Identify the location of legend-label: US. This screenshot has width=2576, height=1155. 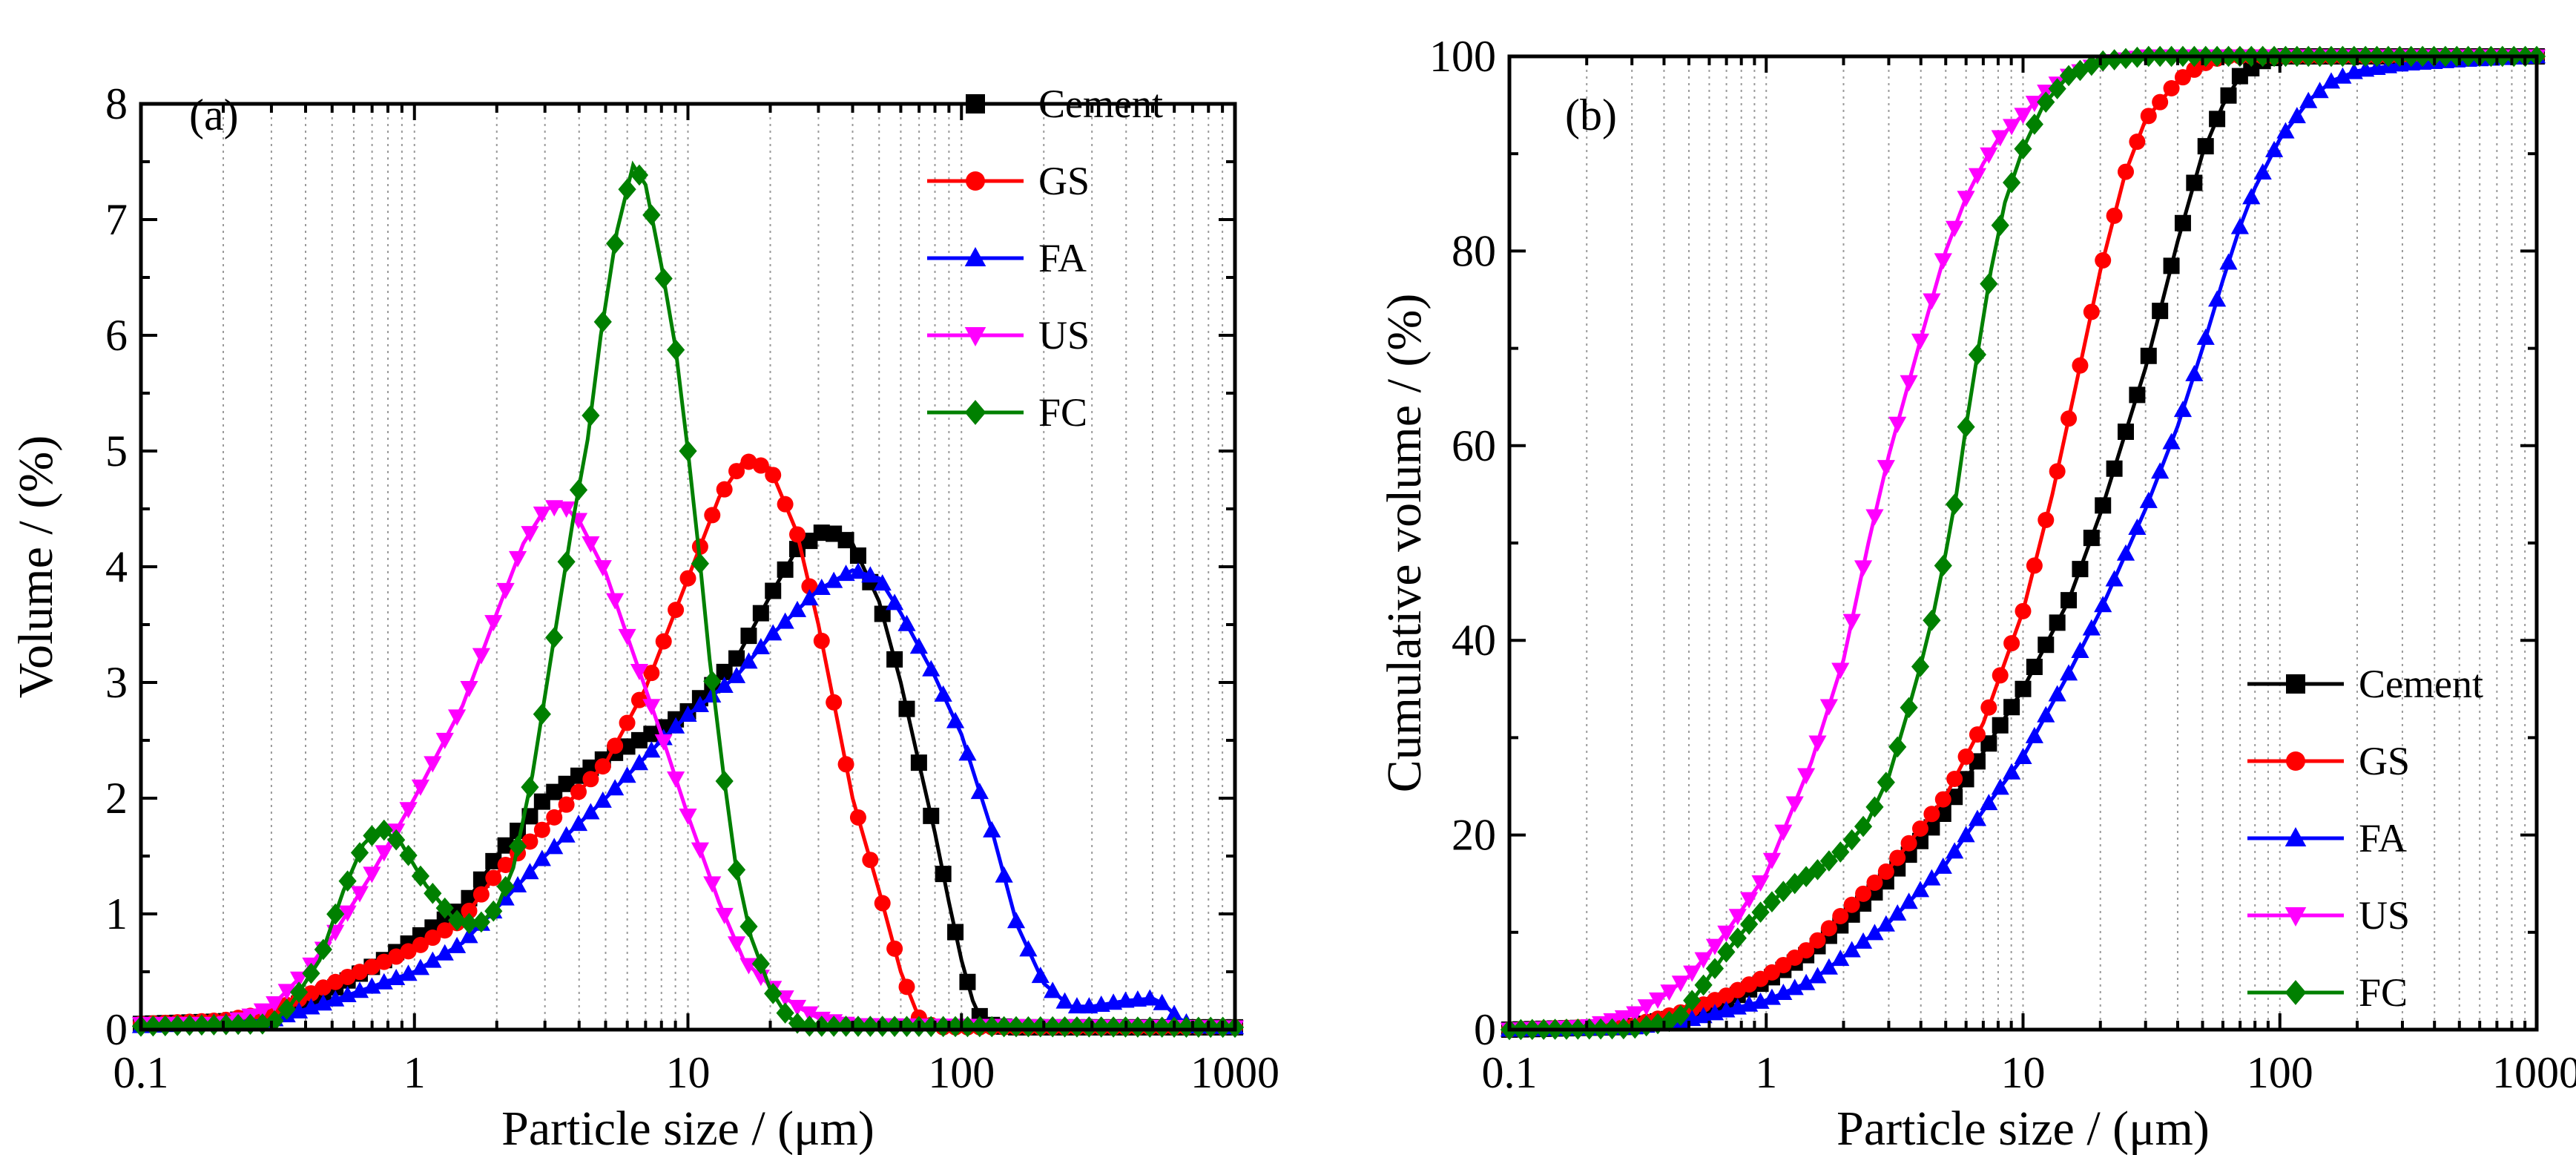
(1064, 335).